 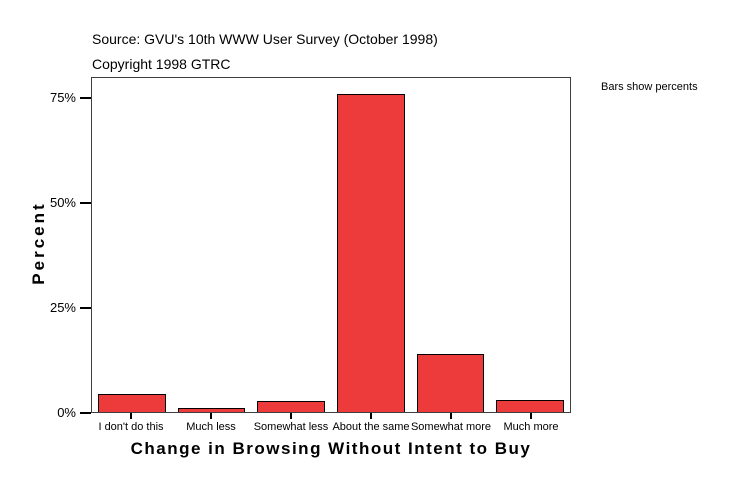 I want to click on category-label: Much less, so click(x=211, y=427).